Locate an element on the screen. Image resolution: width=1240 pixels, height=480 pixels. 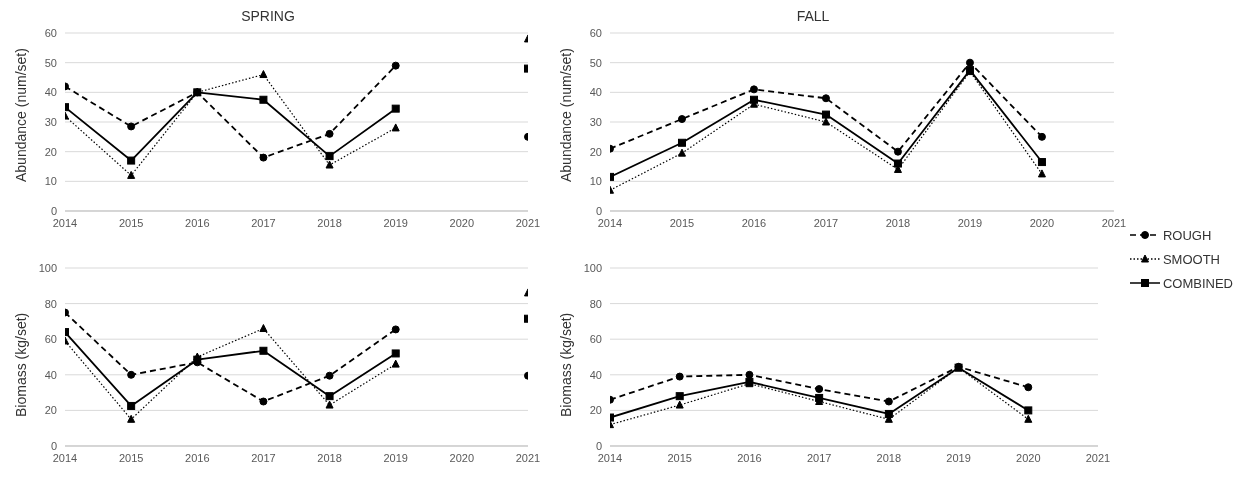
legend-label: SMOOTH is located at coordinates (1191, 259).